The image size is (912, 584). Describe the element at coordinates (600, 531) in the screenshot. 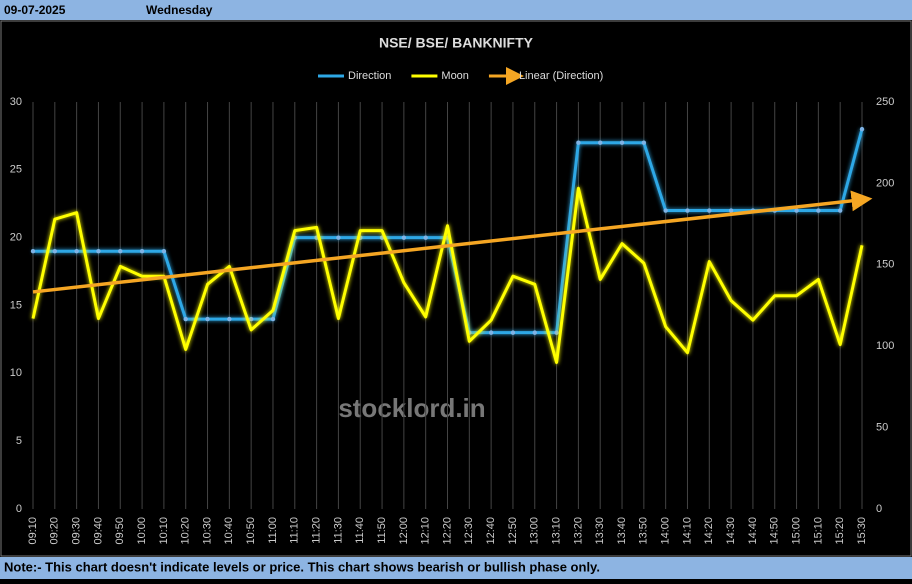

I see `x-tick-label: 13:30` at that location.